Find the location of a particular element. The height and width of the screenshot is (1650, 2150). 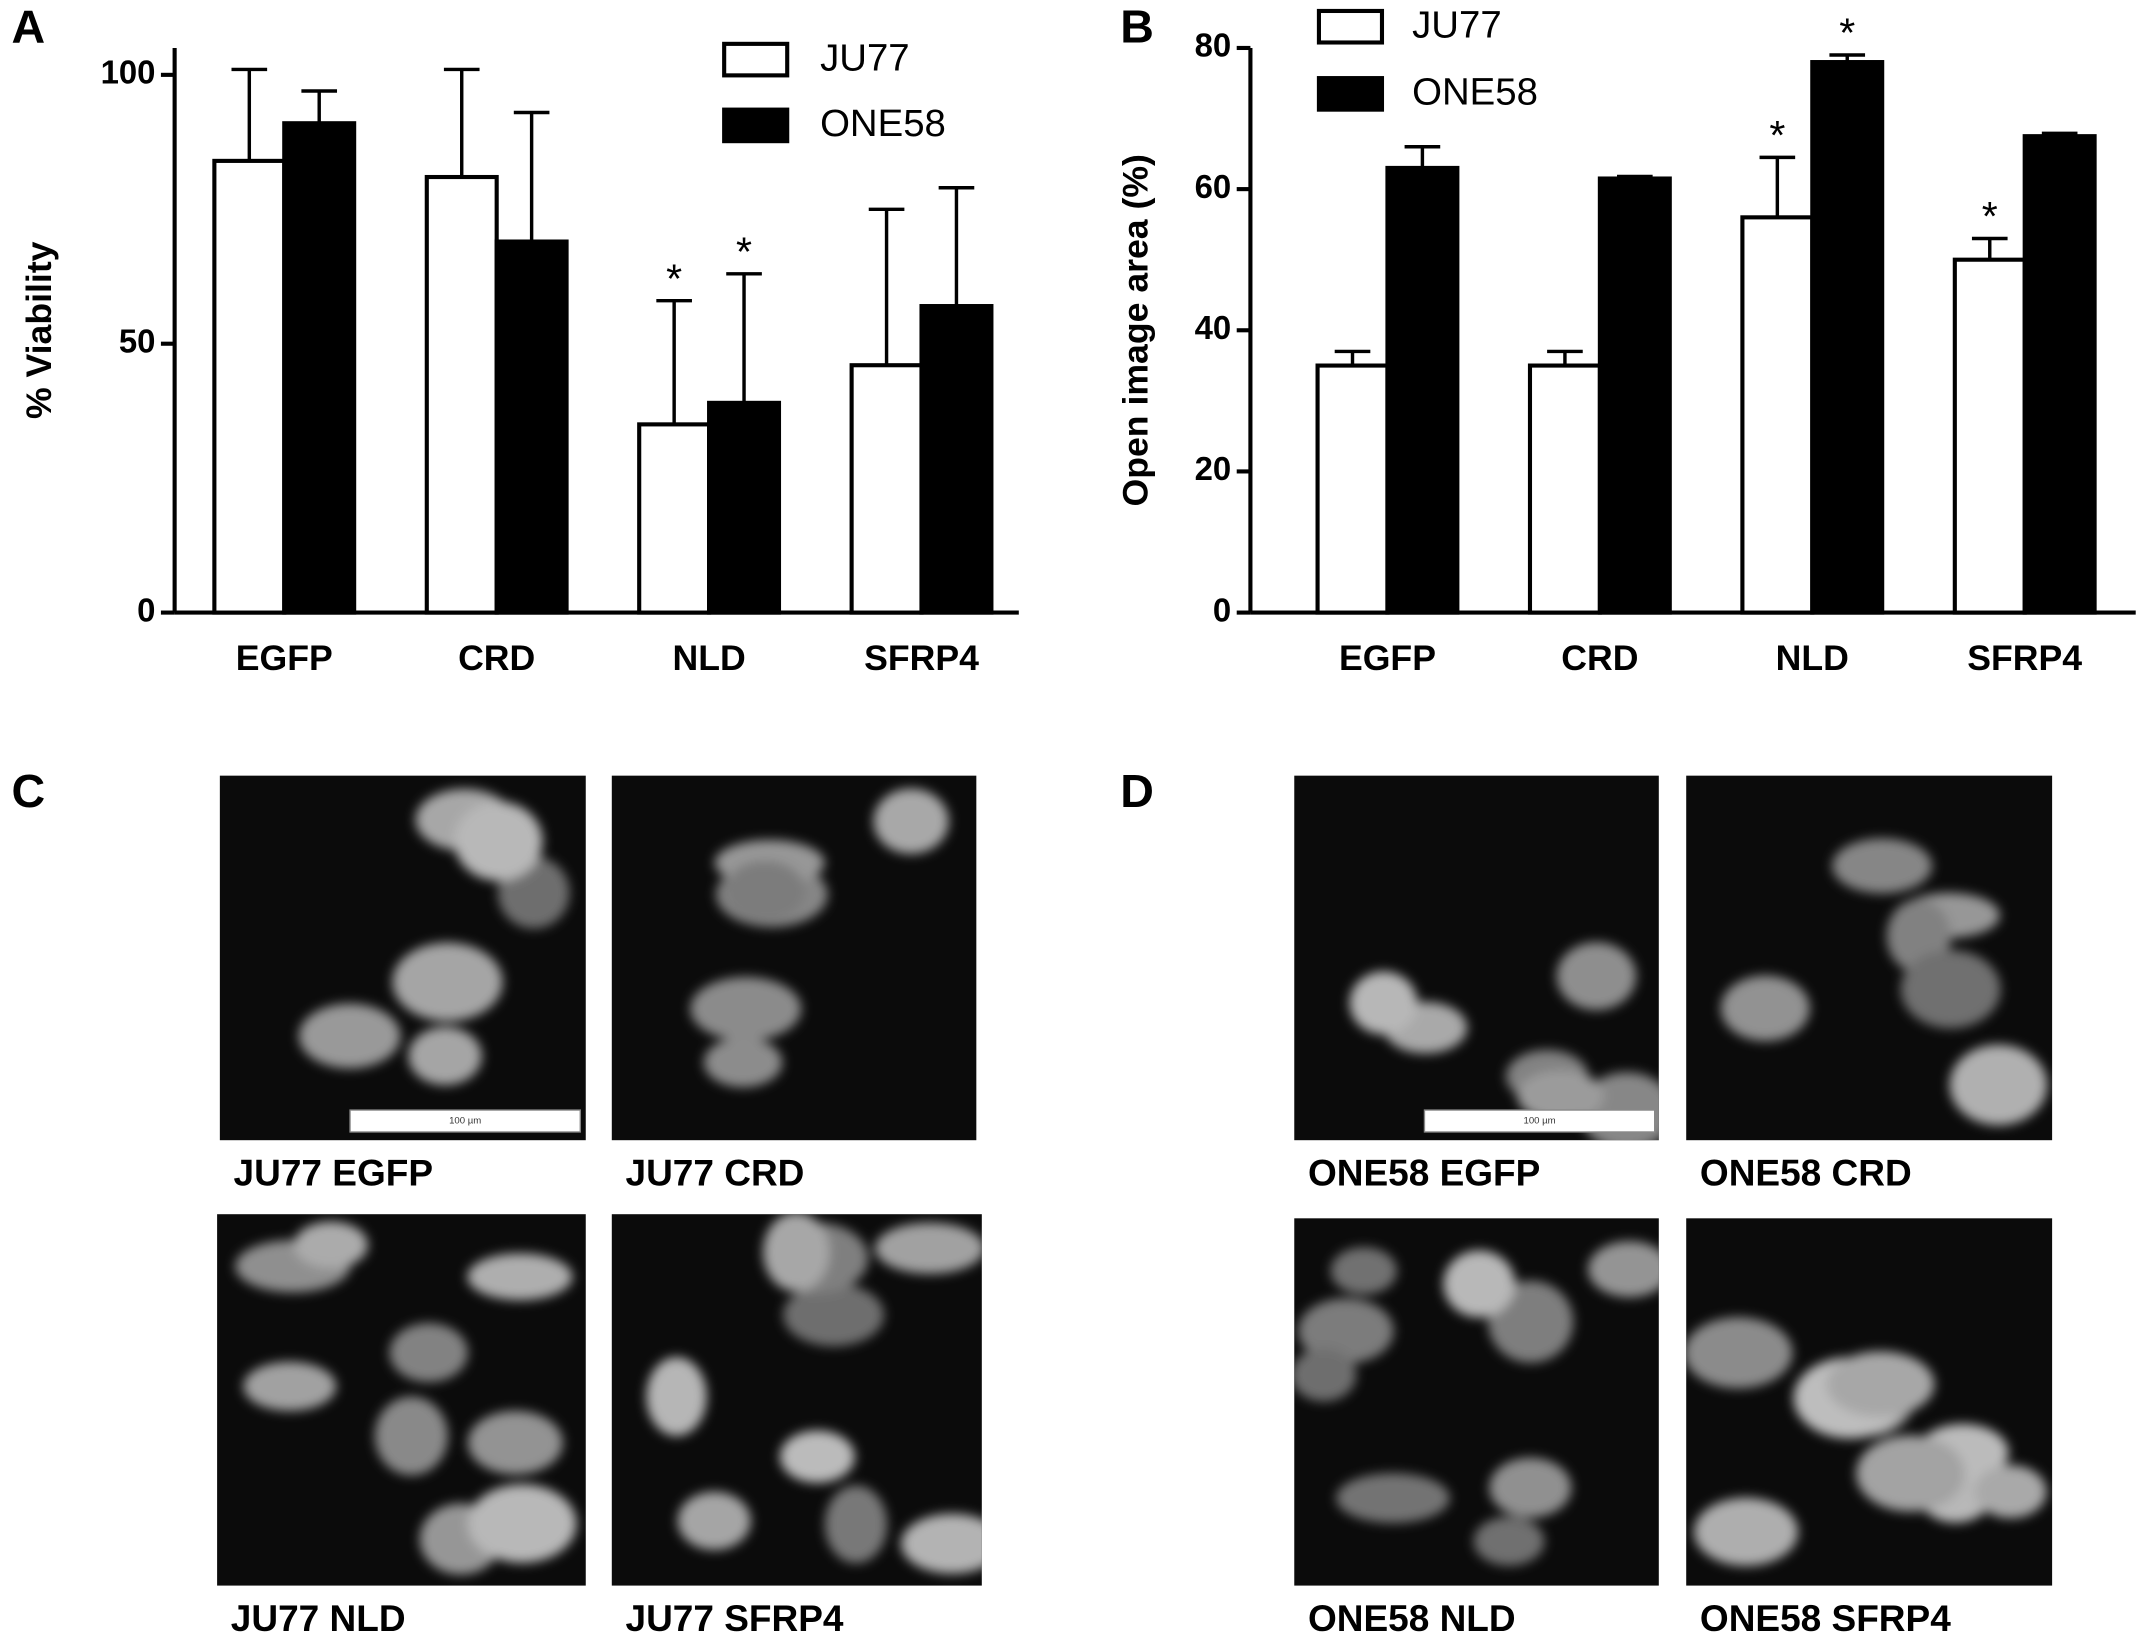

legend-label: JU77 is located at coordinates (1457, 25).